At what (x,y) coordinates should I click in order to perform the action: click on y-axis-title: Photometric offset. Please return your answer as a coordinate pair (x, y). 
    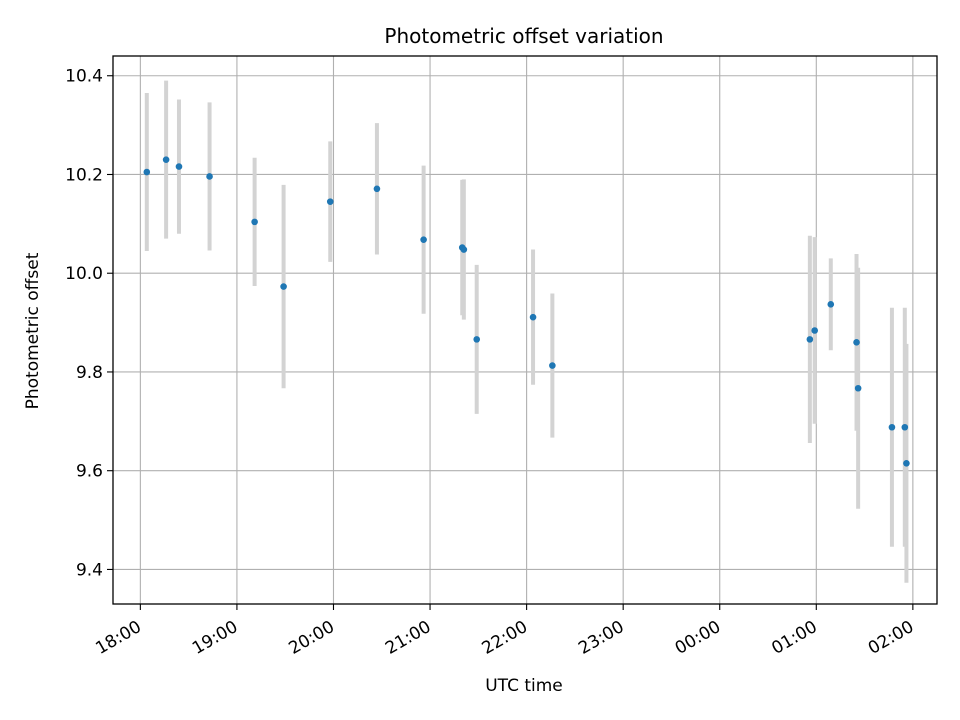
    Looking at the image, I should click on (33, 330).